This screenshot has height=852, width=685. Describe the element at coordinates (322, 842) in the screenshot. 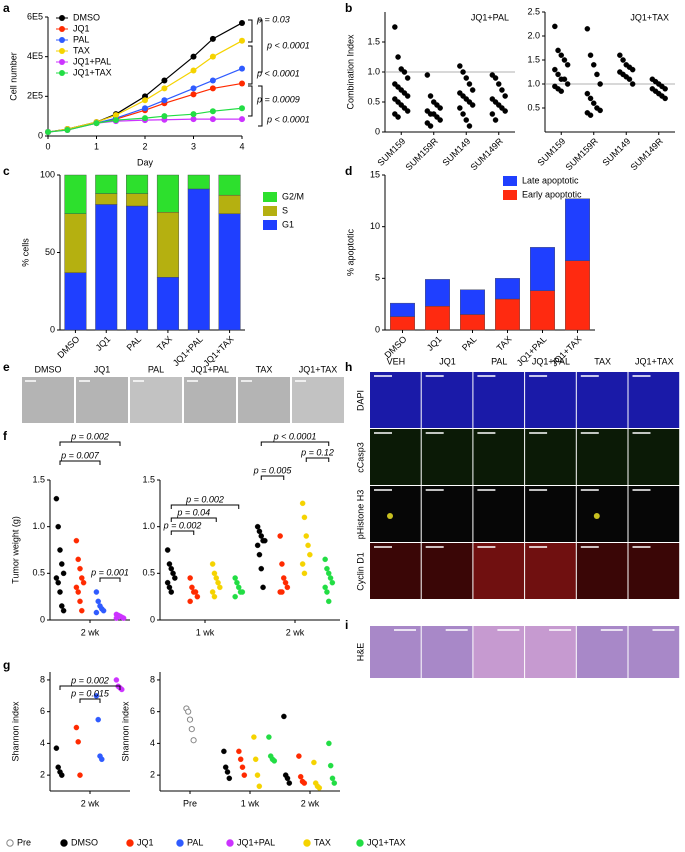

I see `legend-label: TAX` at that location.